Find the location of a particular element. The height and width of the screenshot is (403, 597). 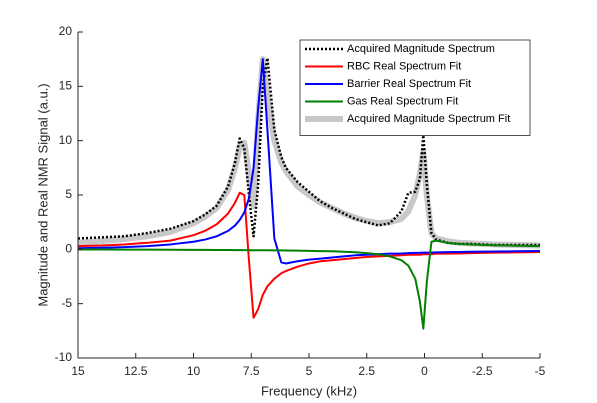

x-tick-label: -2.5 is located at coordinates (482, 371).